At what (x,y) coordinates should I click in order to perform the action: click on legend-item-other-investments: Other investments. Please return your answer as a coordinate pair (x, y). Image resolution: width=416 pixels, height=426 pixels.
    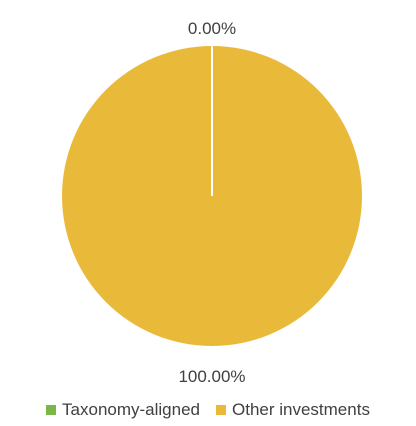
    Looking at the image, I should click on (293, 410).